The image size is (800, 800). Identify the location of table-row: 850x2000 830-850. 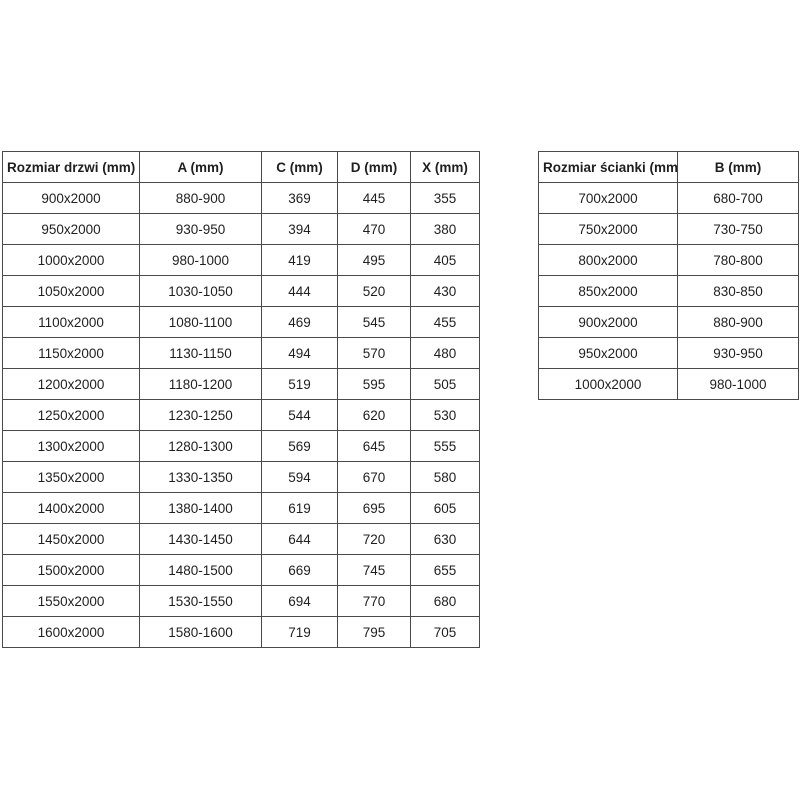
(668, 291).